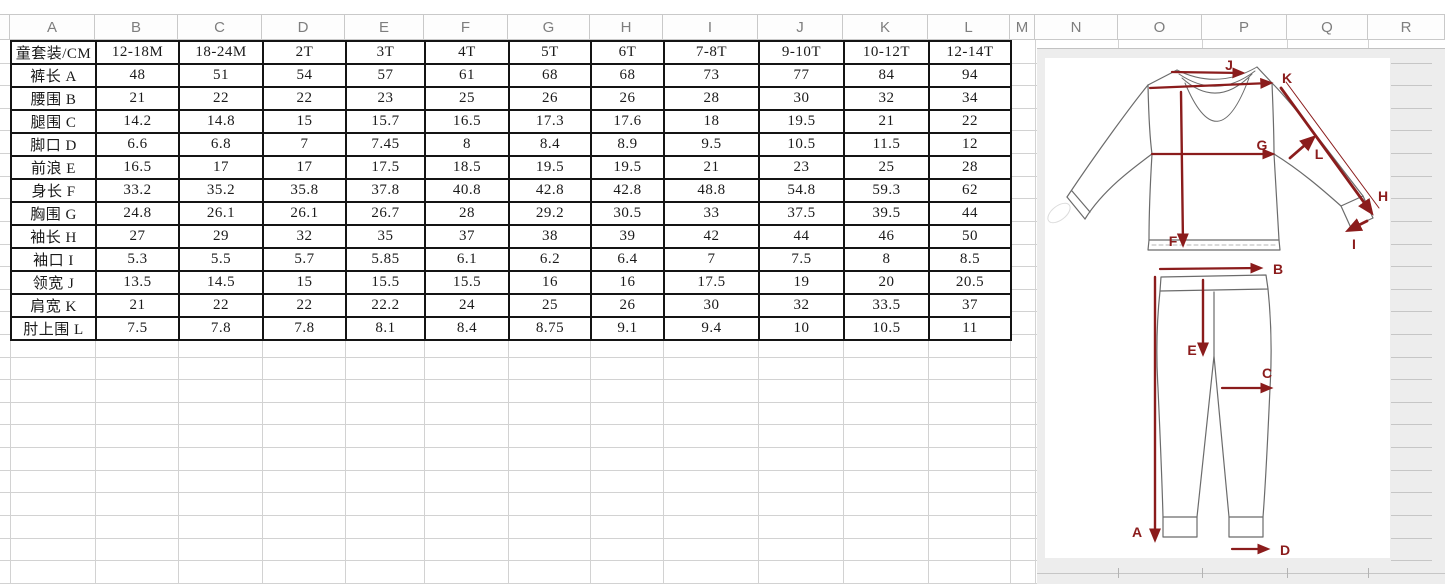 The height and width of the screenshot is (584, 1445). What do you see at coordinates (466, 27) in the screenshot?
I see `column-header-F: F` at bounding box center [466, 27].